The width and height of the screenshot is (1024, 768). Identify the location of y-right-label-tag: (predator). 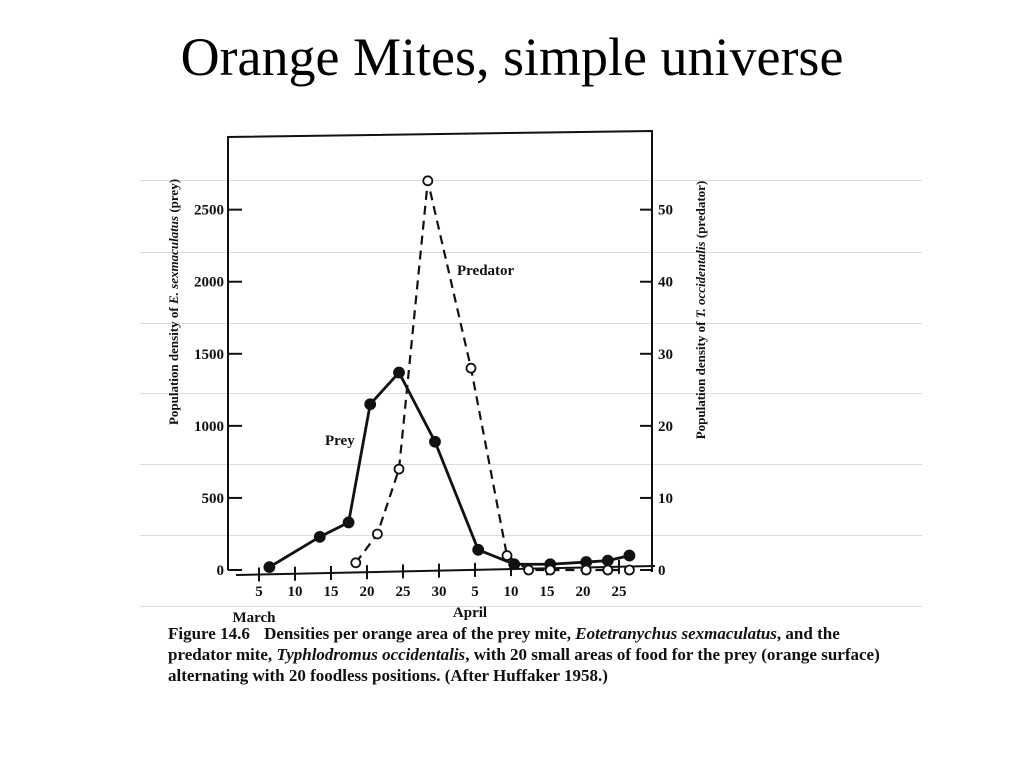
(700, 211).